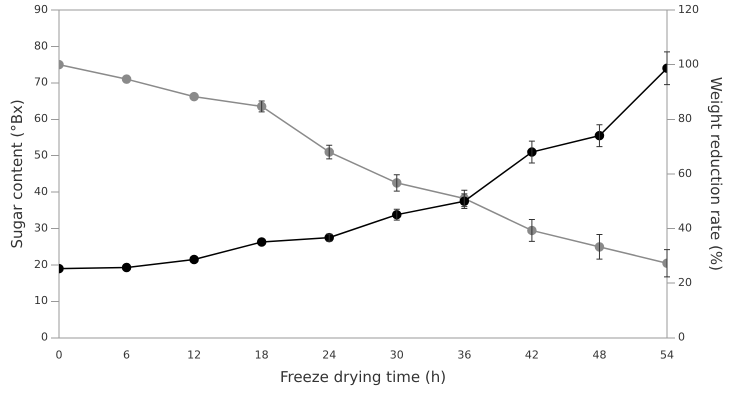 The height and width of the screenshot is (396, 733). Describe the element at coordinates (41, 301) in the screenshot. I see `y-tick-label: 10` at that location.